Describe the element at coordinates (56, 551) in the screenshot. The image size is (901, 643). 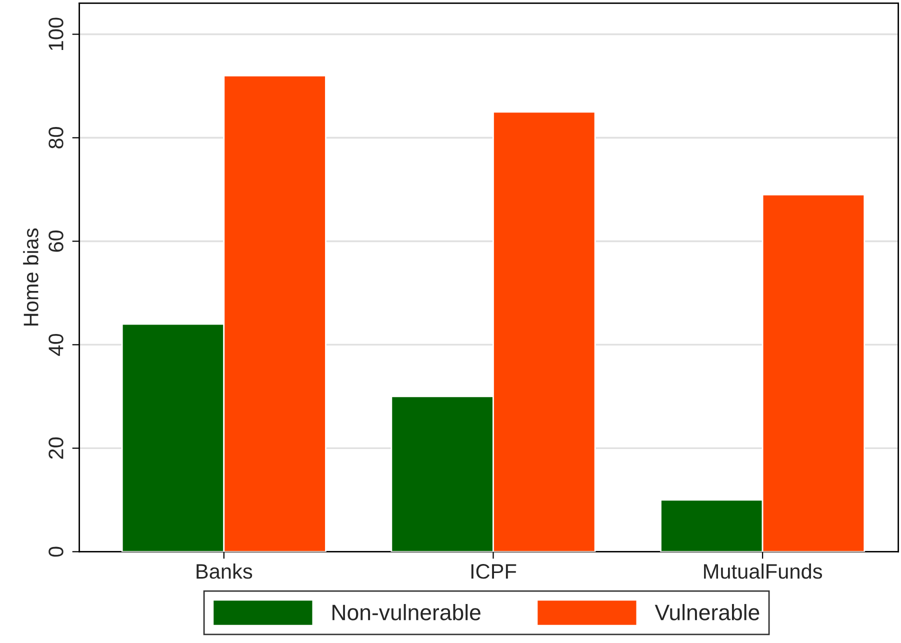
I see `y-tick-label: 0` at that location.